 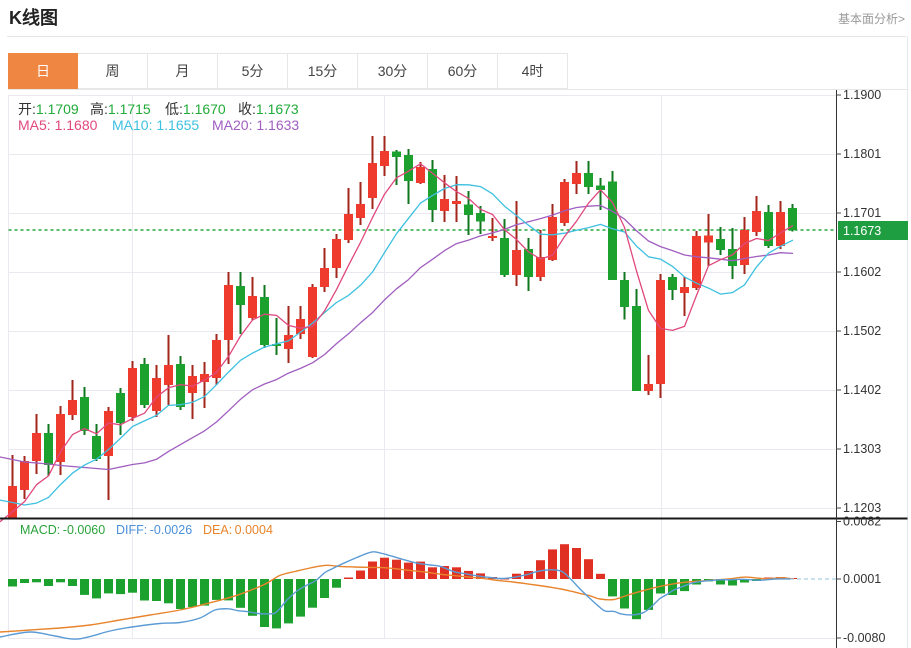 I want to click on svg-text: 1.1900, so click(x=862, y=95).